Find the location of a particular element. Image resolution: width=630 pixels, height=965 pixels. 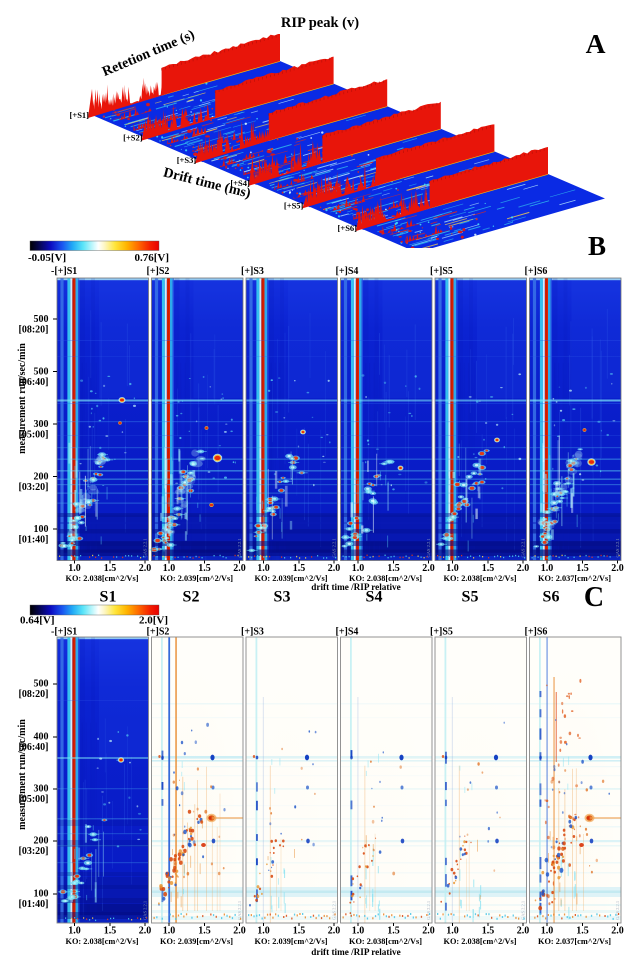

svg-text: [+]S2 is located at coordinates (158, 632).